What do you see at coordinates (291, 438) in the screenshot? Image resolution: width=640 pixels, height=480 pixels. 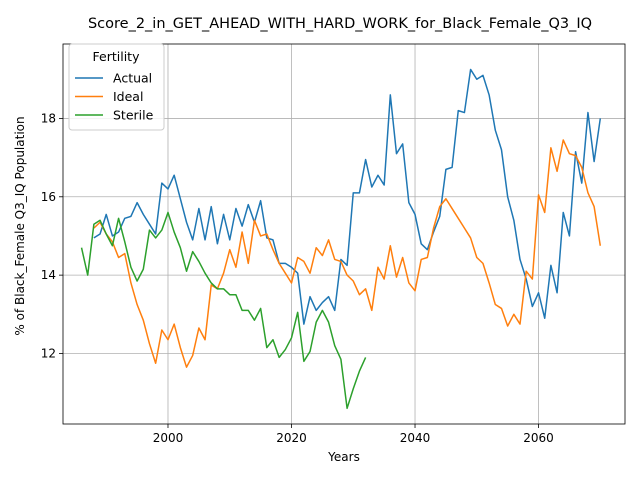 I see `x-tick-label: 2020` at bounding box center [291, 438].